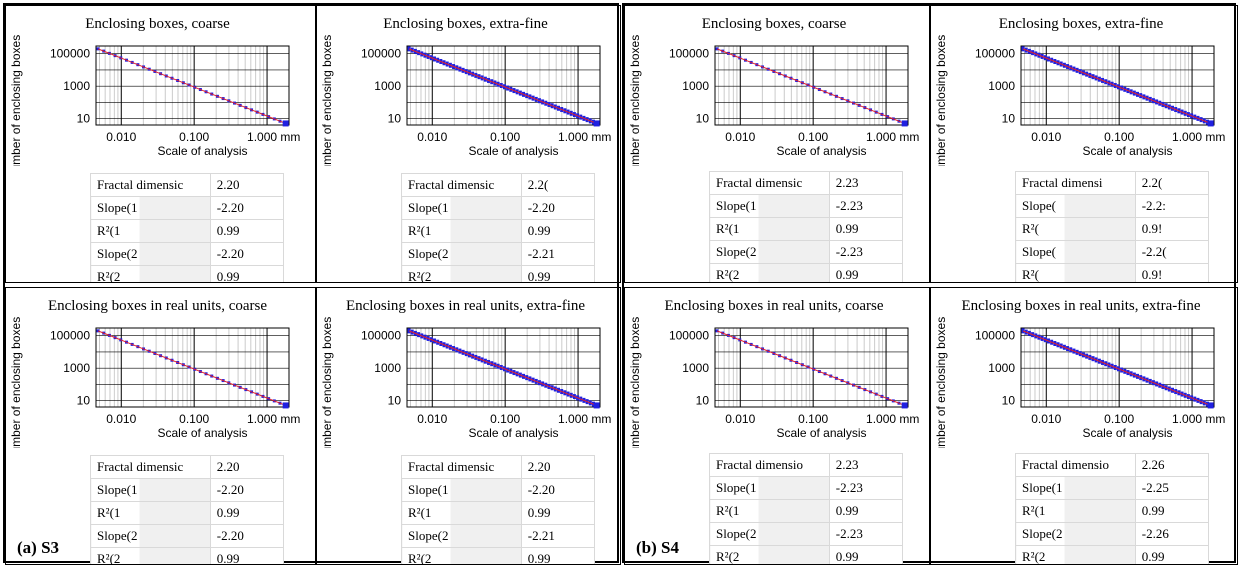 Image resolution: width=1240 pixels, height=565 pixels. I want to click on stat-value: 2.2(, so click(1172, 183).